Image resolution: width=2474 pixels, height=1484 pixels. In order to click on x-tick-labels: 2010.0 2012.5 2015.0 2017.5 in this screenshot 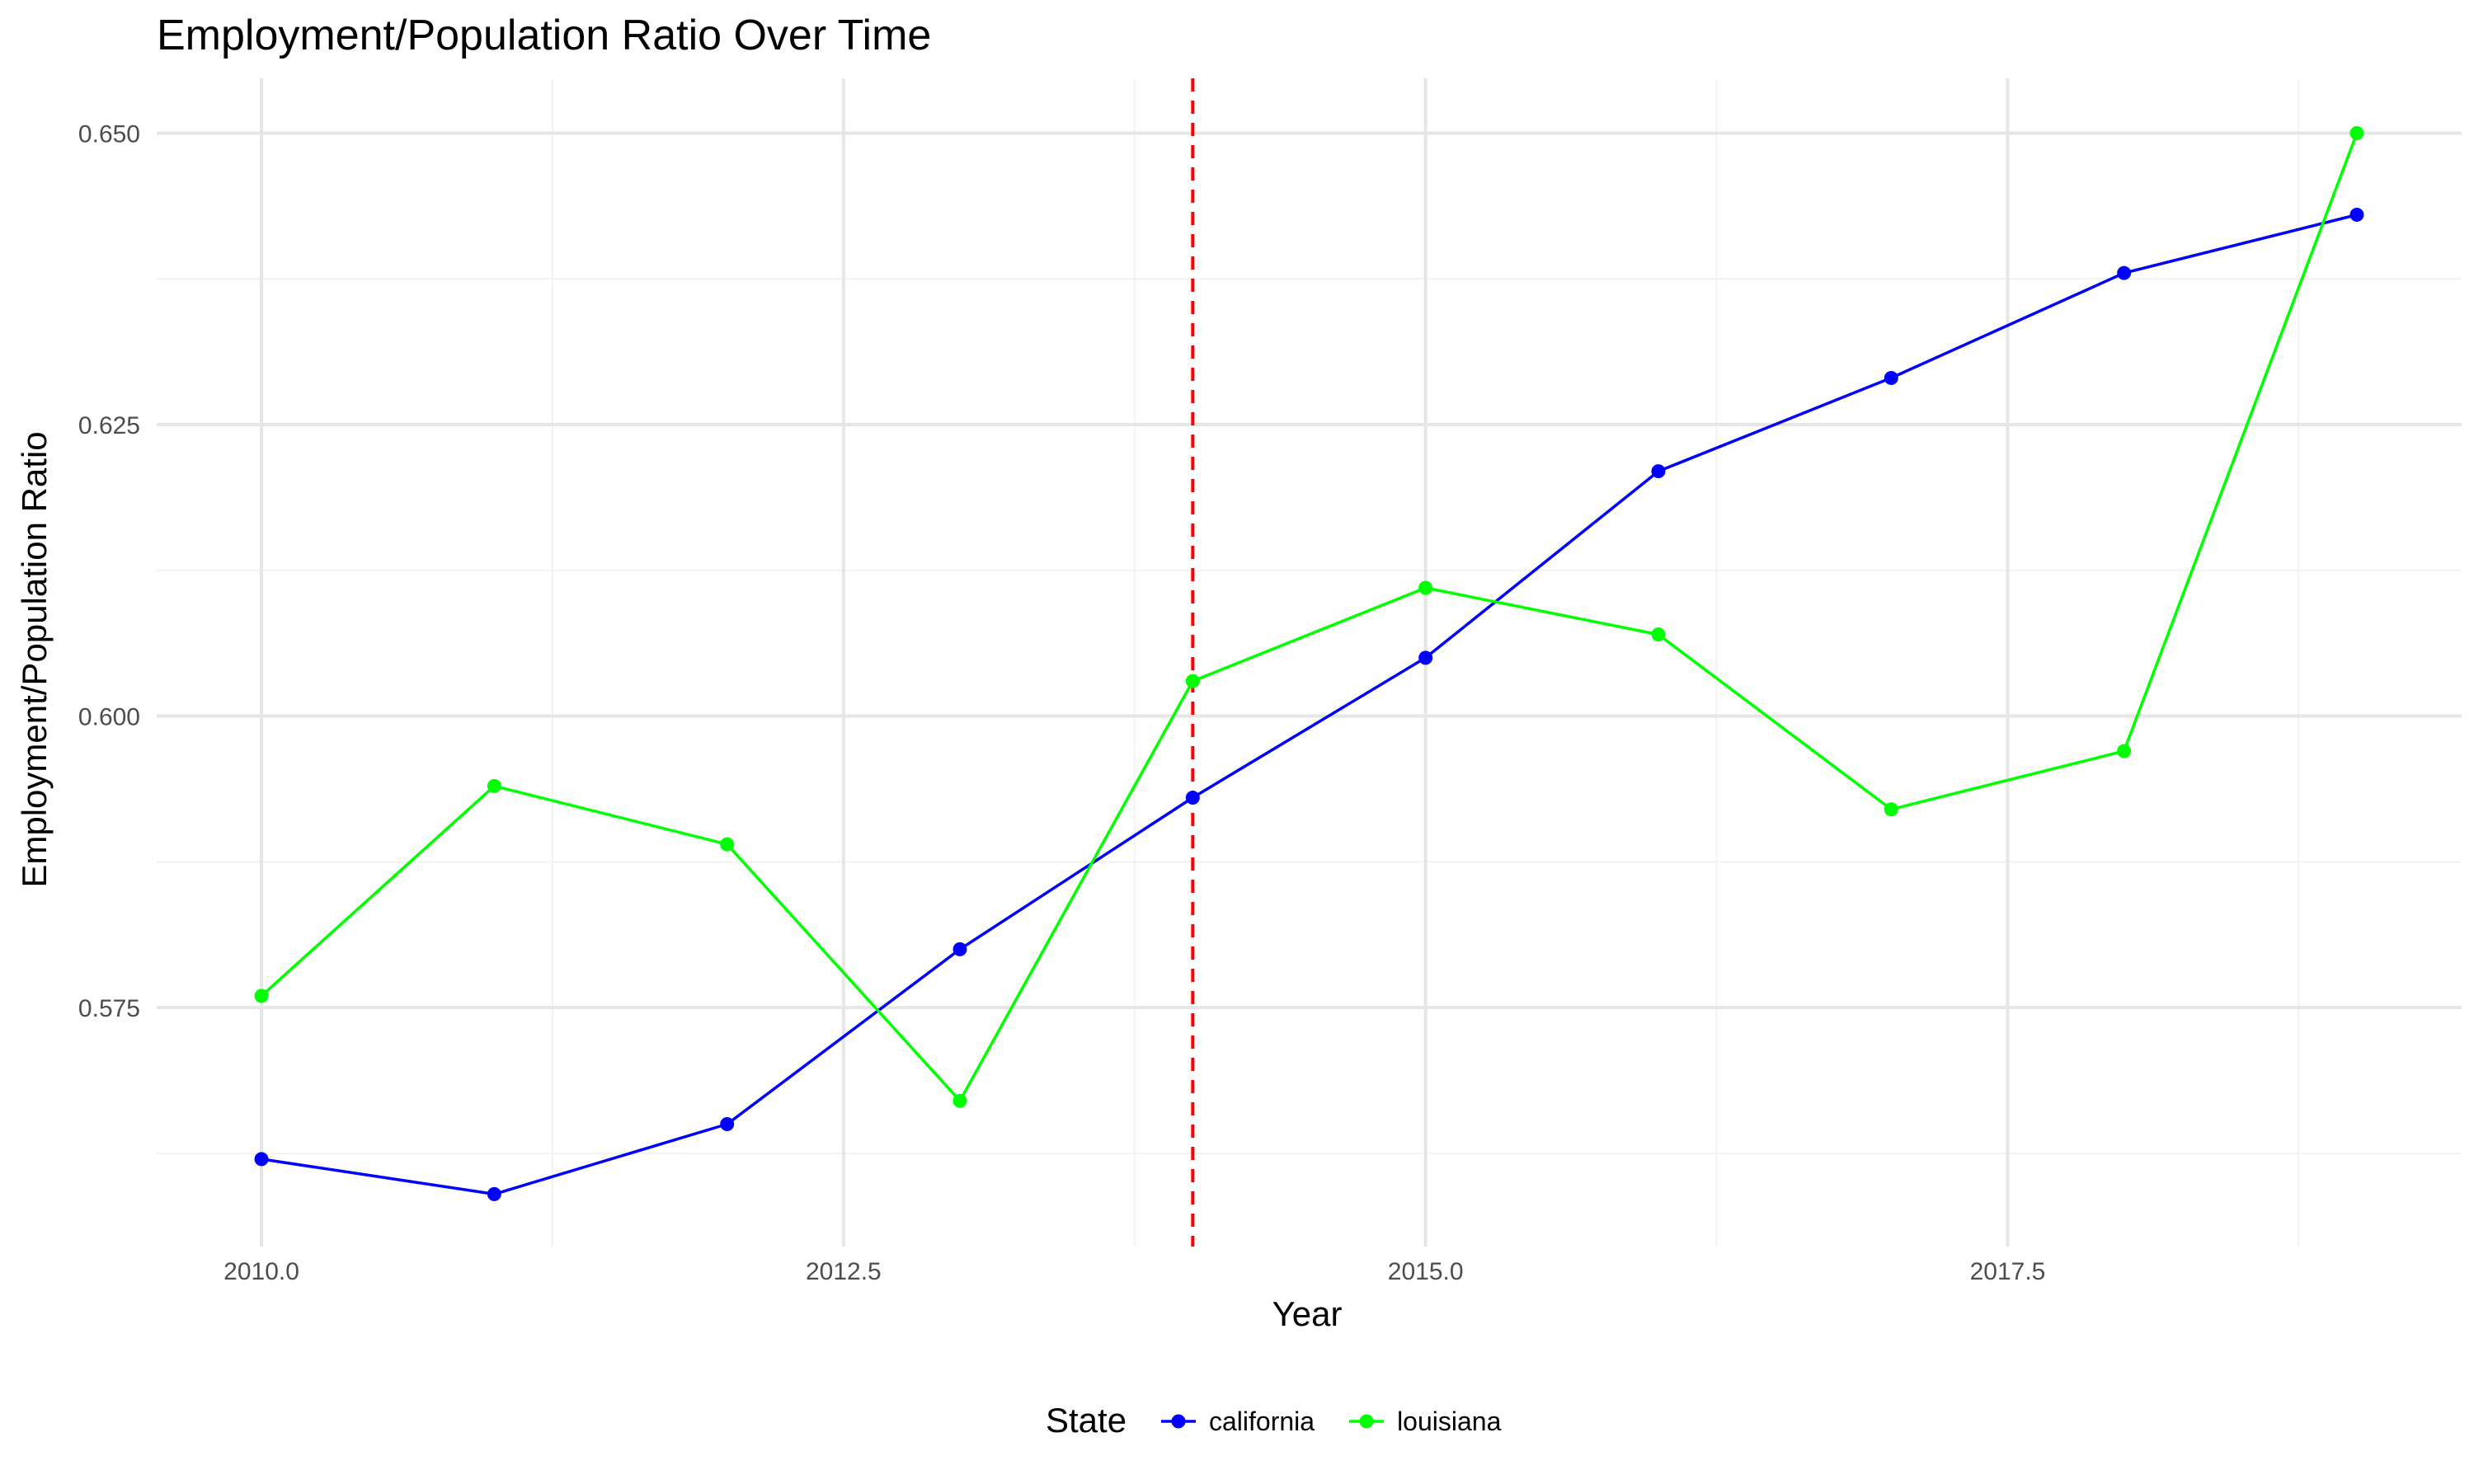, I will do `click(1134, 1271)`.